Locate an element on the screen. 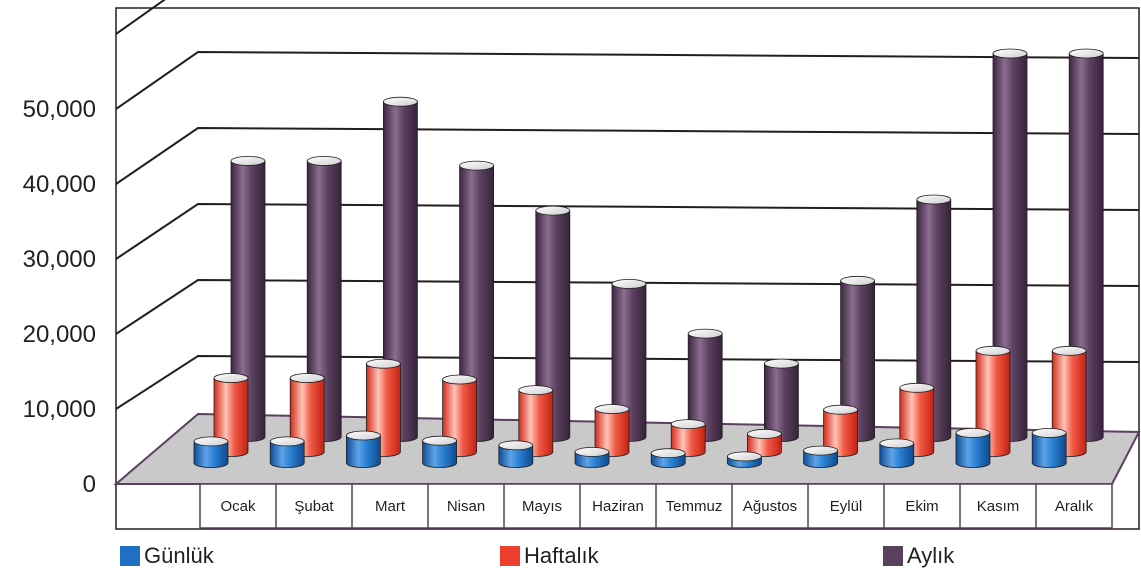 The width and height of the screenshot is (1141, 570). legend-label-haftalik: Haftalık is located at coordinates (561, 555).